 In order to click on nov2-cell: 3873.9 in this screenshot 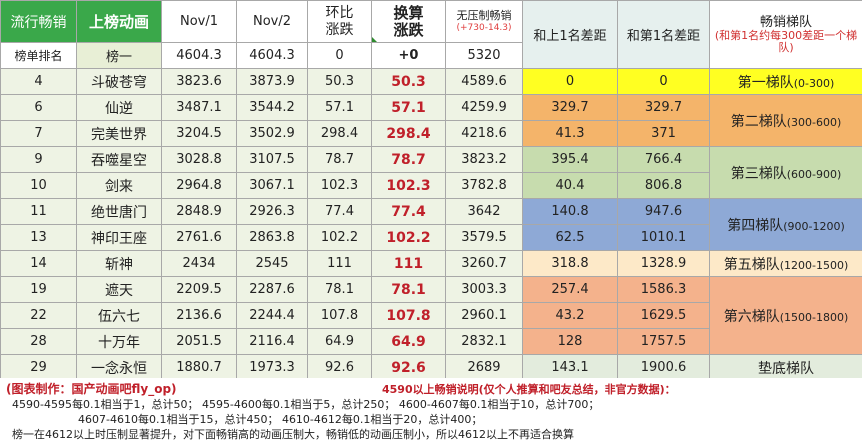, I will do `click(272, 81)`.